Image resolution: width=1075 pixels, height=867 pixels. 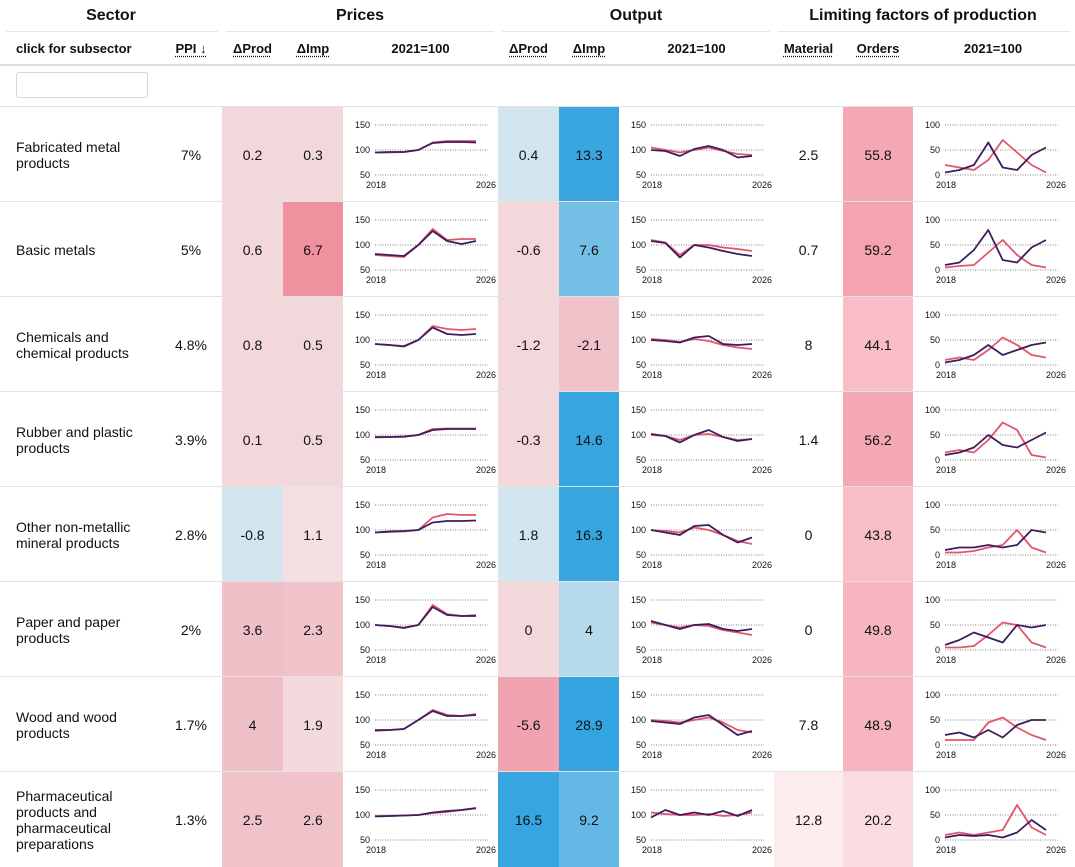 I want to click on sector-name: Wood and wood products, so click(x=80, y=724).